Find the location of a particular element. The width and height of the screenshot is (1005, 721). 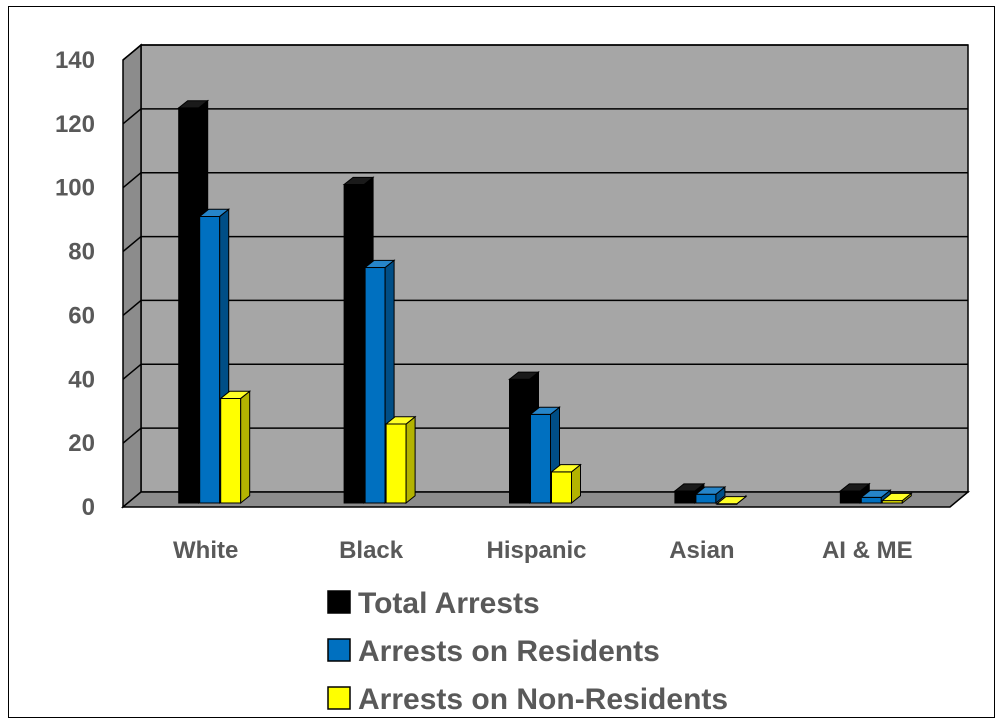

x-category-label: Asian is located at coordinates (701, 550).